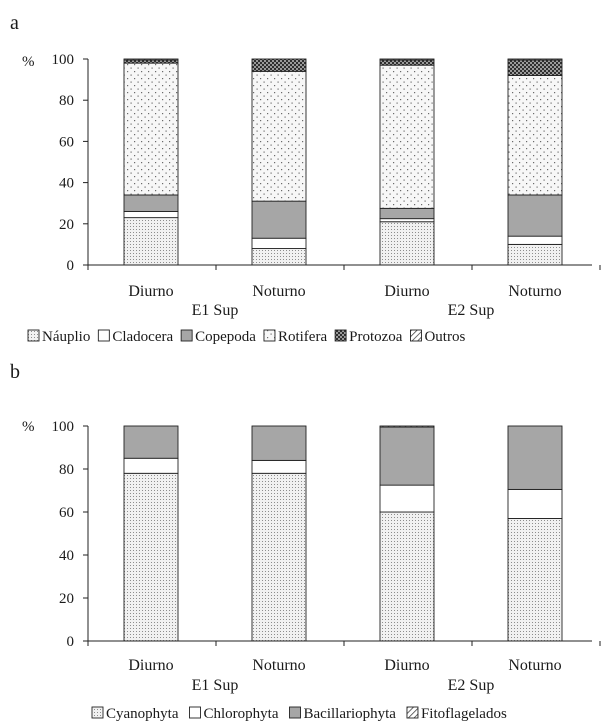  I want to click on y-tick-label-a-100: 100, so click(63, 60).